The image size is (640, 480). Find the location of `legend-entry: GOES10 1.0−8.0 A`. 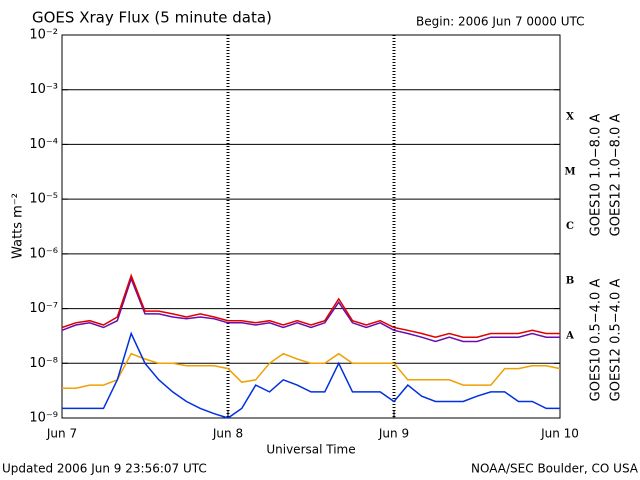

legend-entry: GOES10 1.0−8.0 A is located at coordinates (596, 175).